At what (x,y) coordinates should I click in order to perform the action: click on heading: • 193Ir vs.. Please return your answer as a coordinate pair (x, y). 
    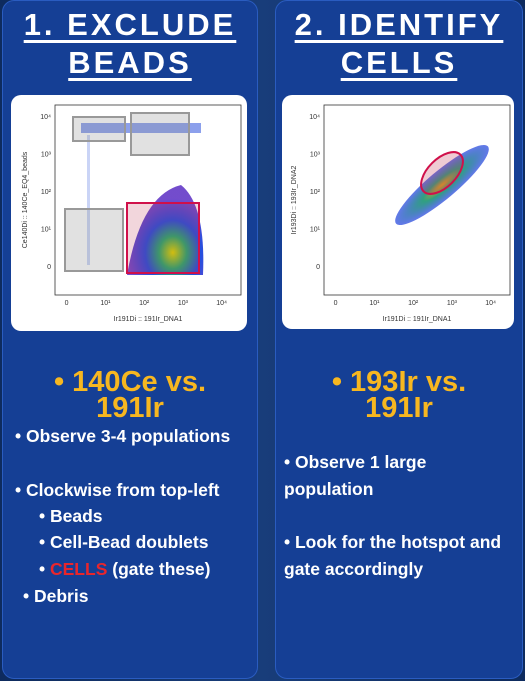
    Looking at the image, I should click on (399, 382).